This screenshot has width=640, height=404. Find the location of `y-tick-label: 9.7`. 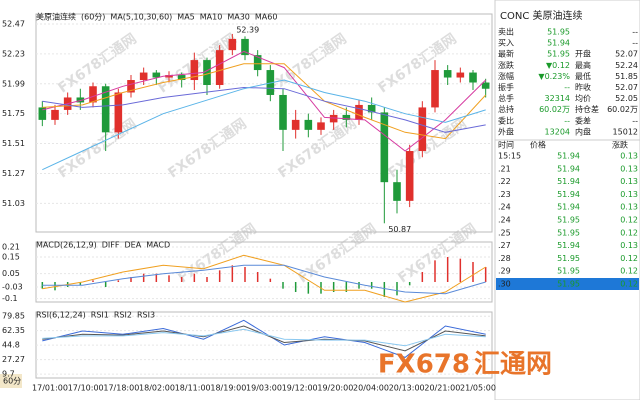

y-tick-label: 9.7 is located at coordinates (8, 374).